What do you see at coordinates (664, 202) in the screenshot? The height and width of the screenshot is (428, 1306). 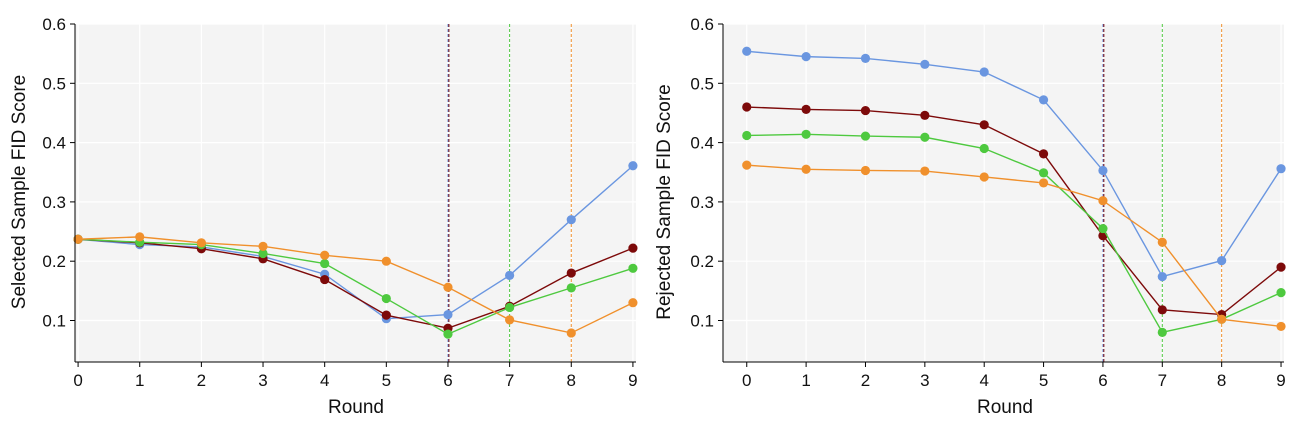 I see `y-axis-title: Rejected Sample FID Score` at bounding box center [664, 202].